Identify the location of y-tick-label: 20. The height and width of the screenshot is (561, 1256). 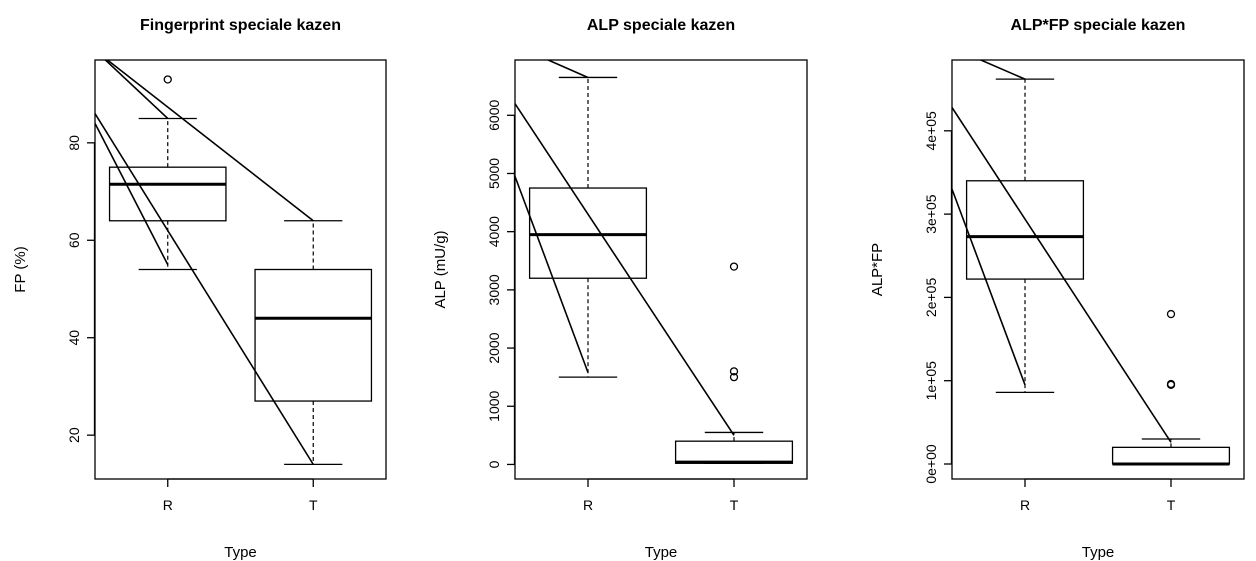
(74, 435).